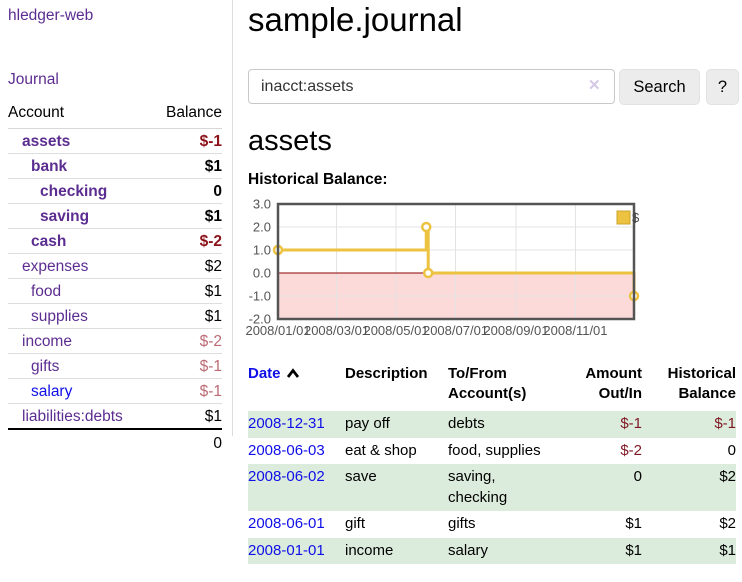 The image size is (742, 582). I want to click on amount-column-header: Amount Out/In, so click(613, 383).